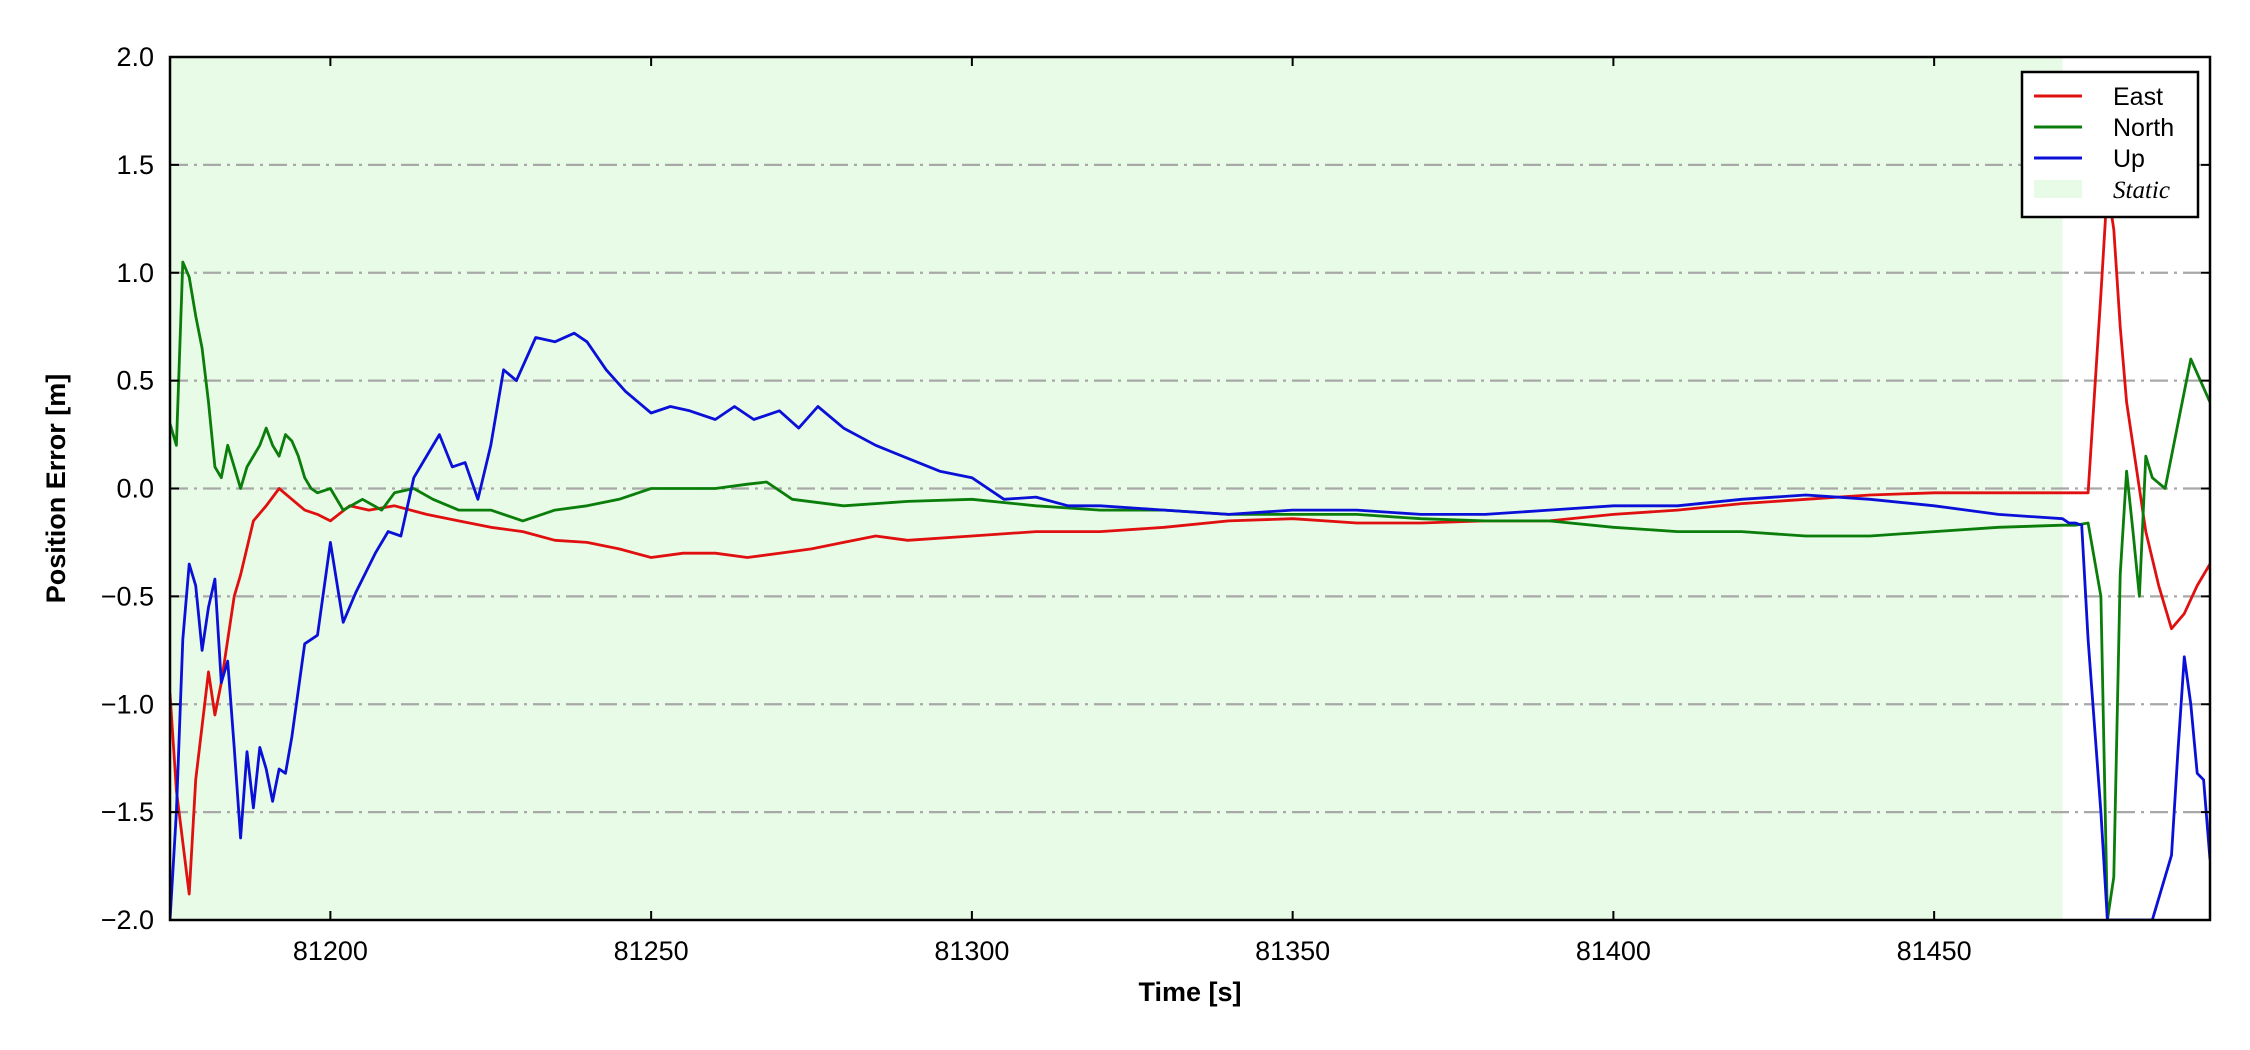 This screenshot has width=2250, height=1050. Describe the element at coordinates (971, 951) in the screenshot. I see `x-tick-label: 81300` at that location.